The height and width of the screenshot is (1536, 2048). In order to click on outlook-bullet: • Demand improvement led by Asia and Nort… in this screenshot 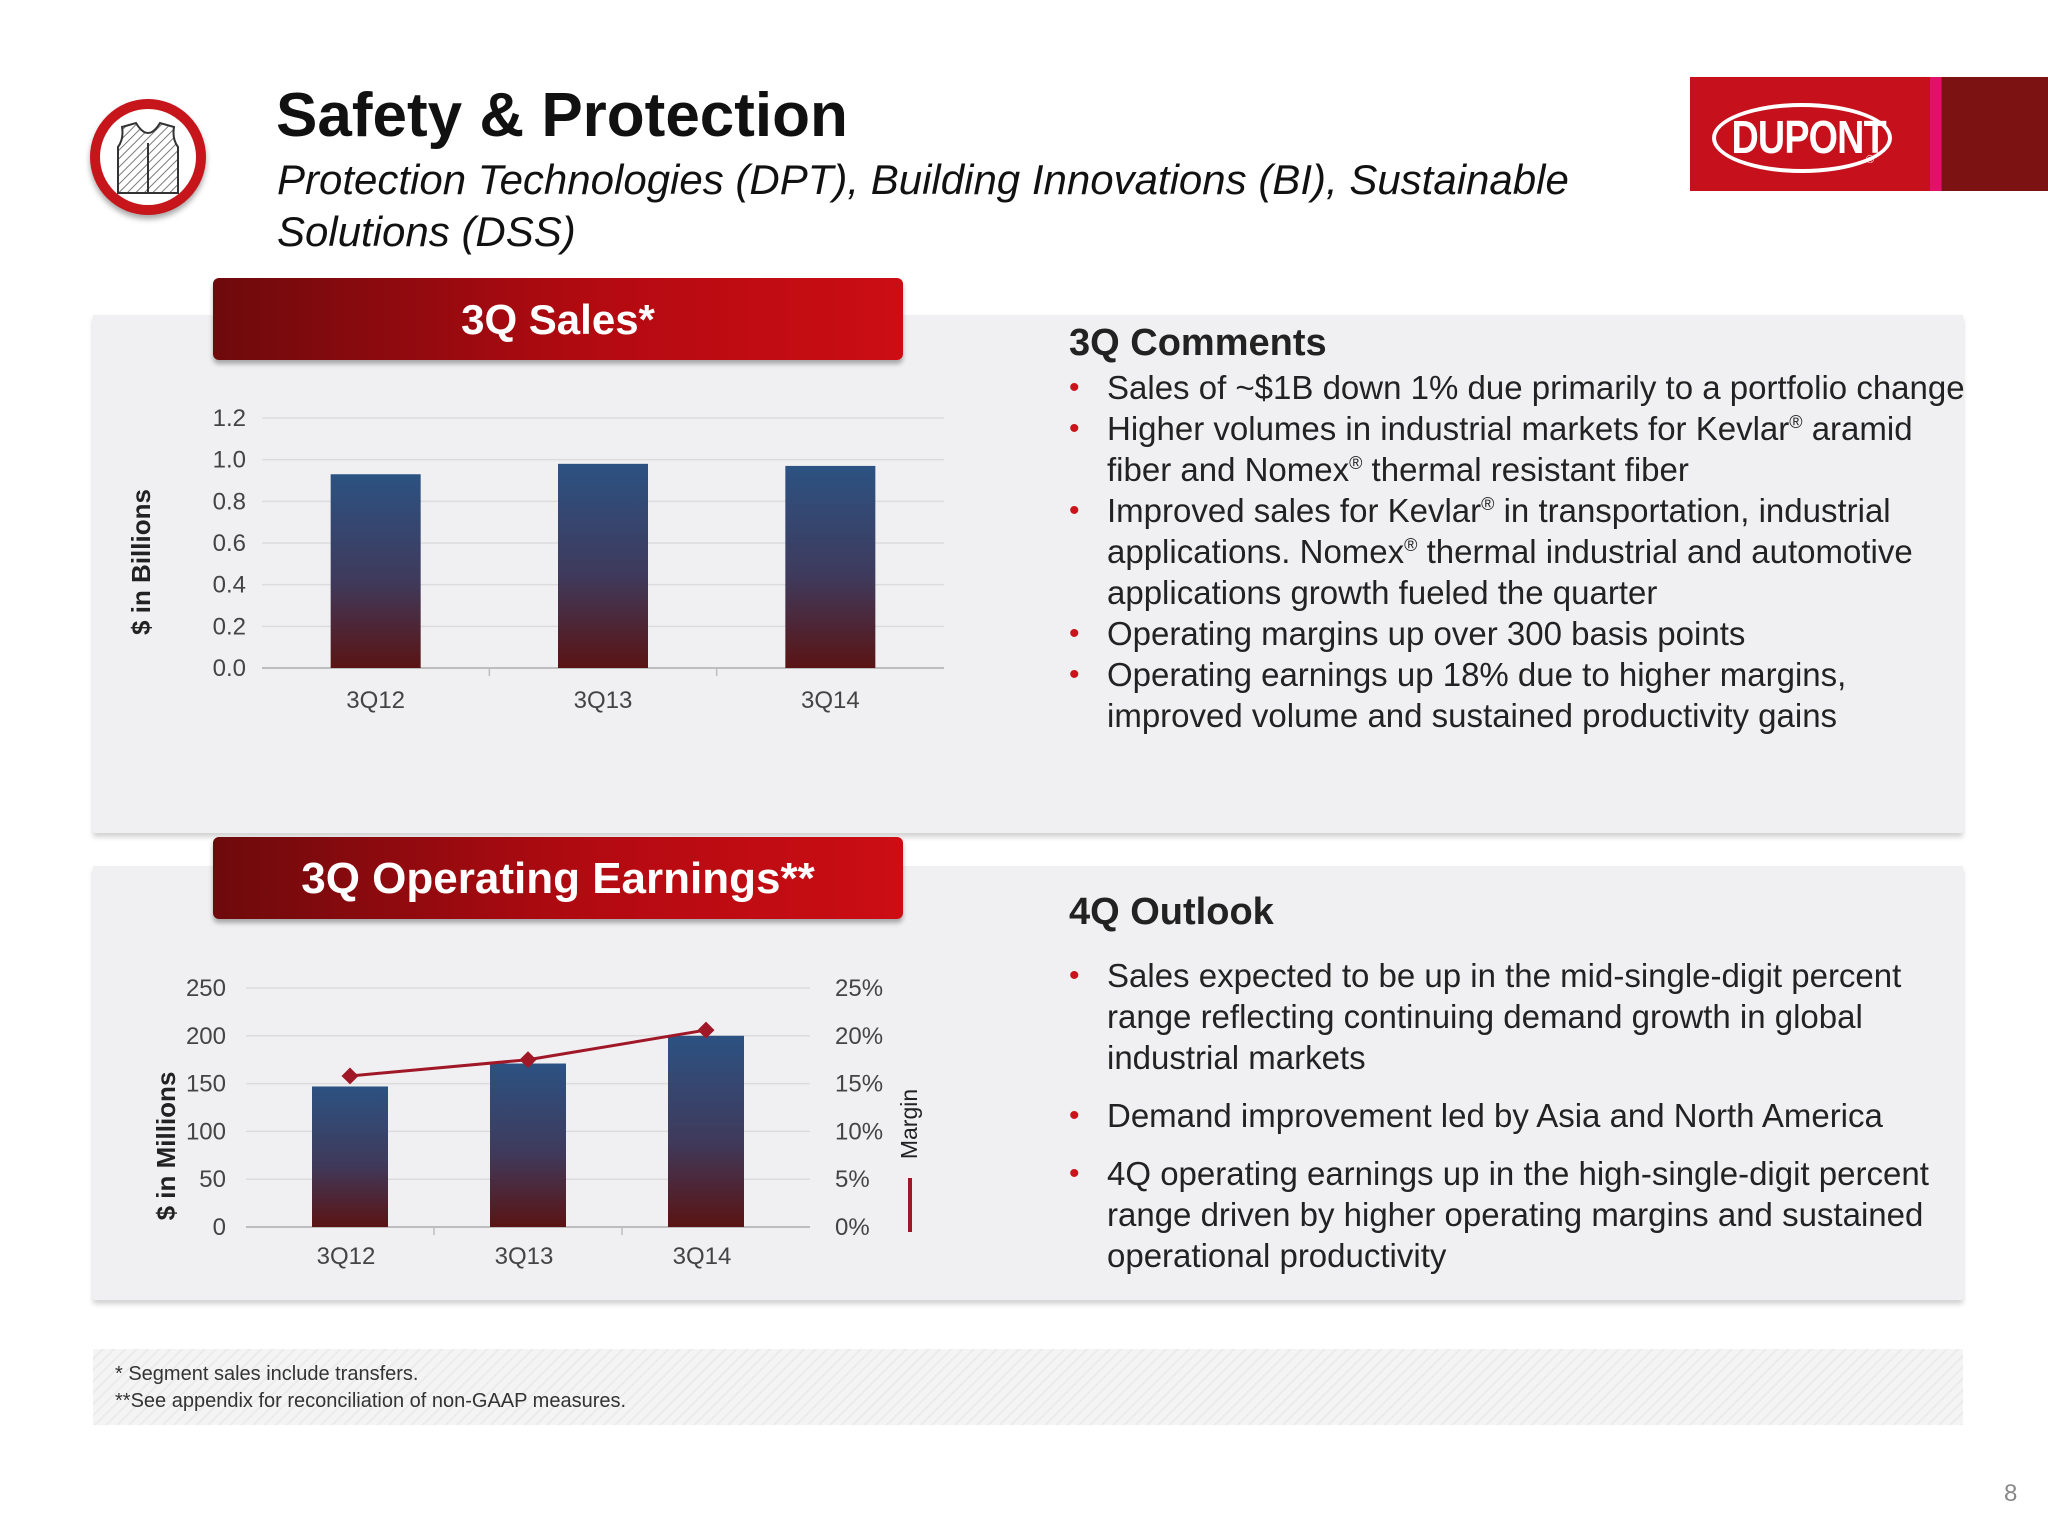, I will do `click(1519, 1115)`.